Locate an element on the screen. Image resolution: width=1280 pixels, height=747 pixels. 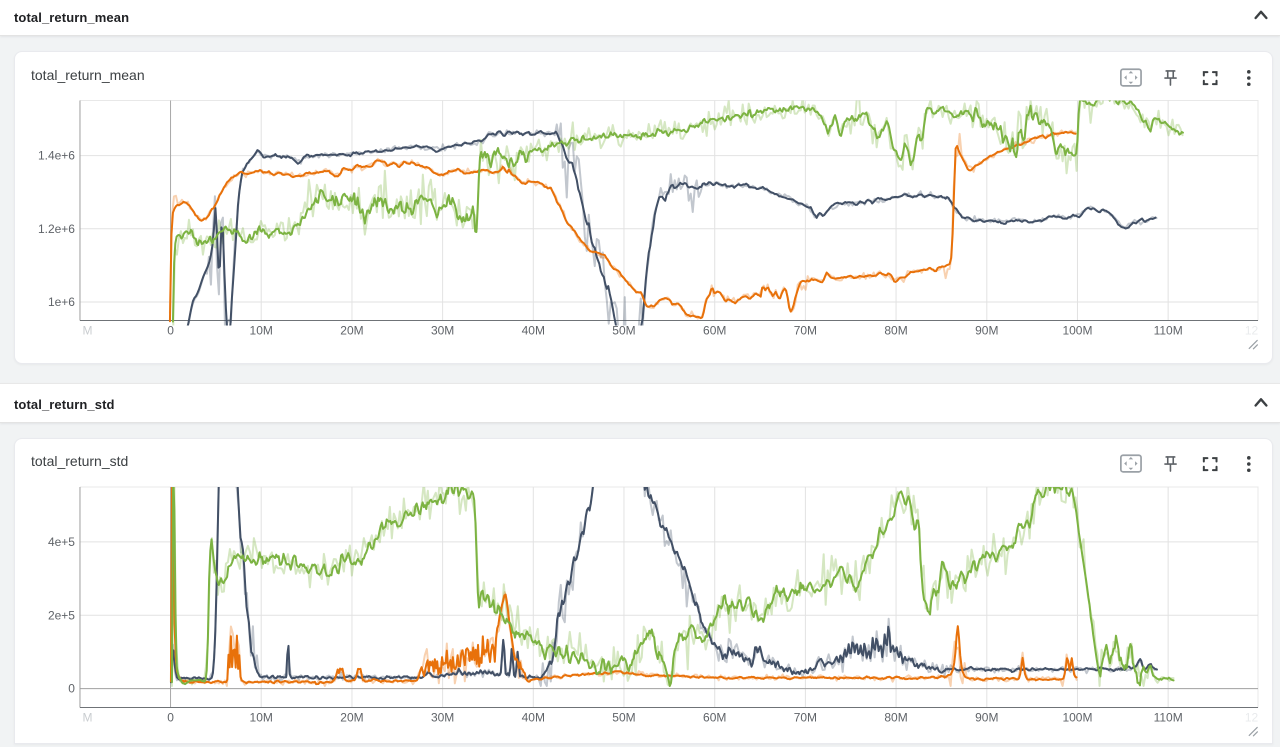
svg-text: 4e+5 is located at coordinates (61, 542).